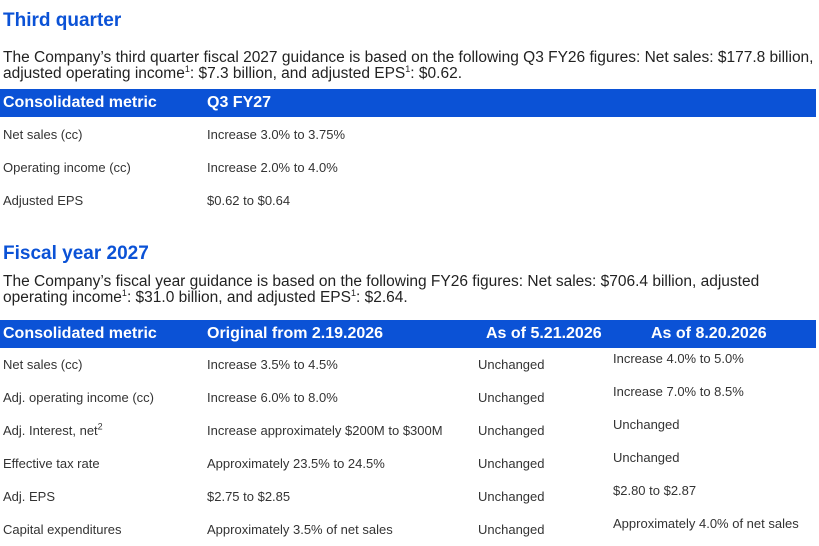 The height and width of the screenshot is (546, 819). What do you see at coordinates (706, 523) in the screenshot?
I see `fy-aug-cell: Approximately 4.0% of net sales` at bounding box center [706, 523].